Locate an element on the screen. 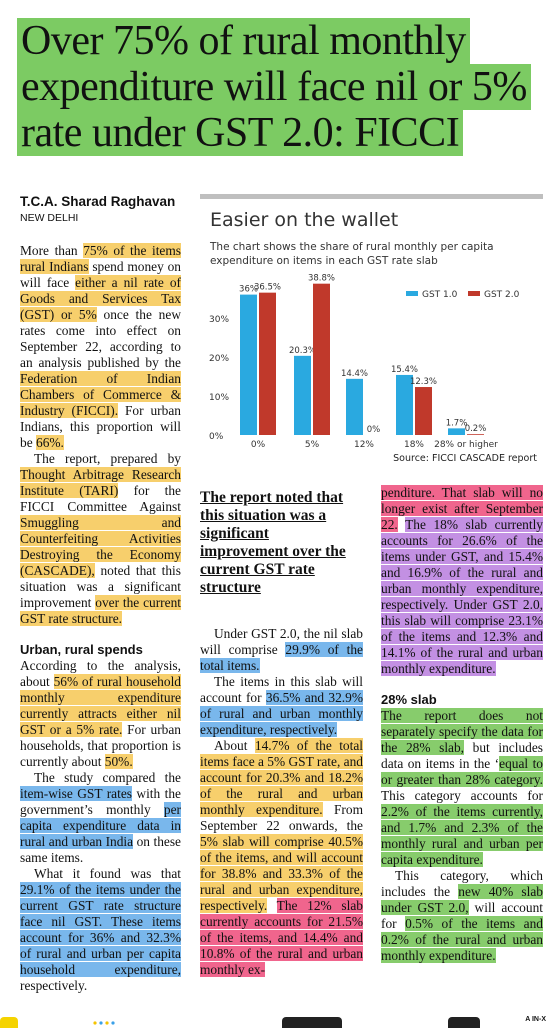 This screenshot has height=1035, width=556. data-label: 36% is located at coordinates (248, 290).